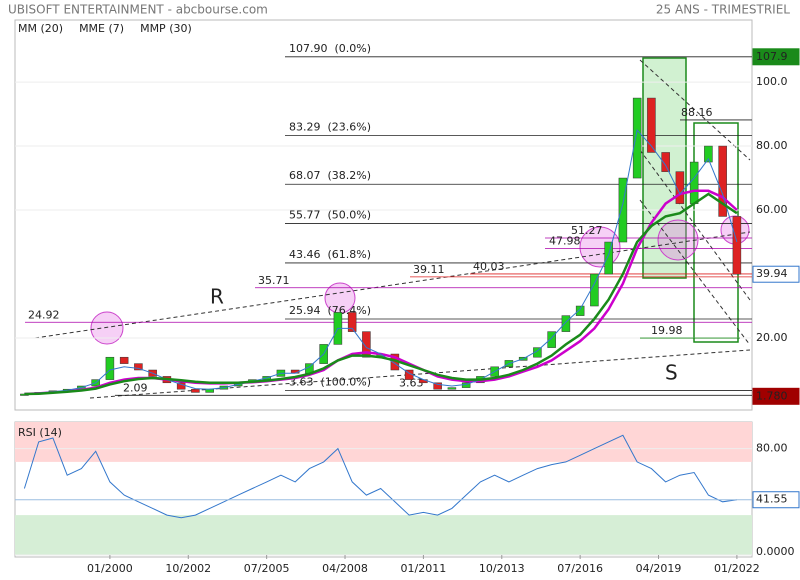 This screenshot has height=580, width=800. I want to click on x-tick-label: 04/2008, so click(345, 568).